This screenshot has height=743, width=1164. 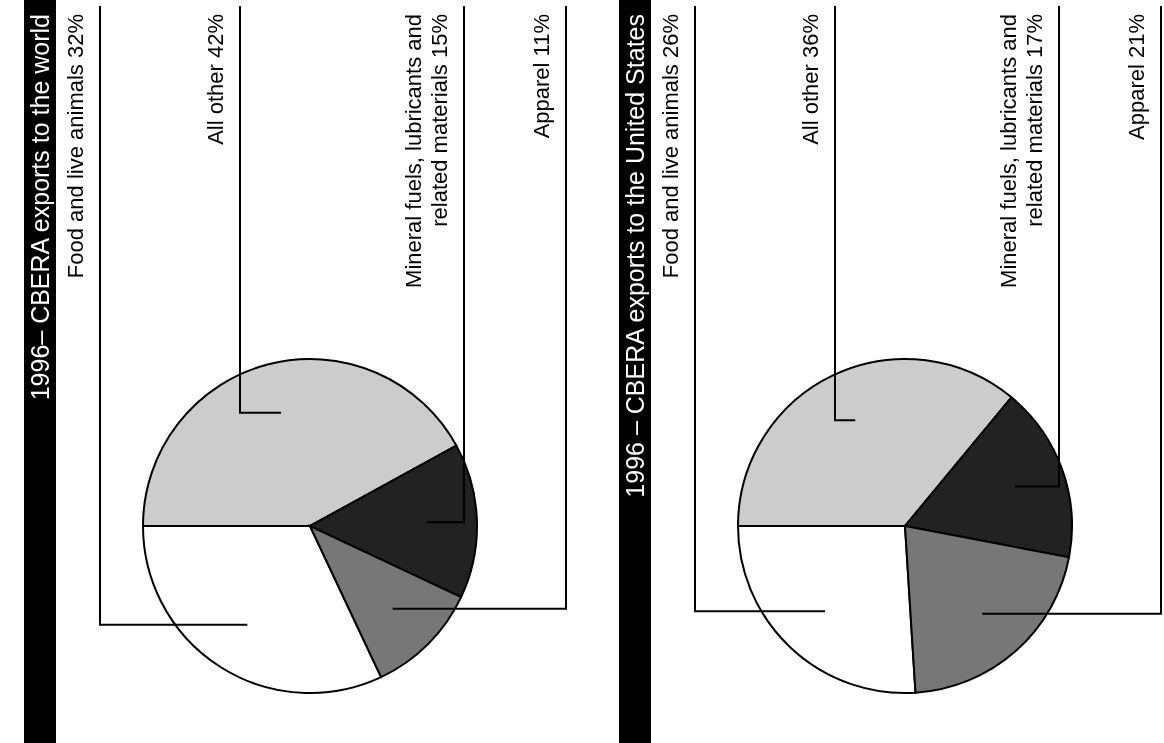 What do you see at coordinates (75, 146) in the screenshot?
I see `slice-label: Food and live animals 32%` at bounding box center [75, 146].